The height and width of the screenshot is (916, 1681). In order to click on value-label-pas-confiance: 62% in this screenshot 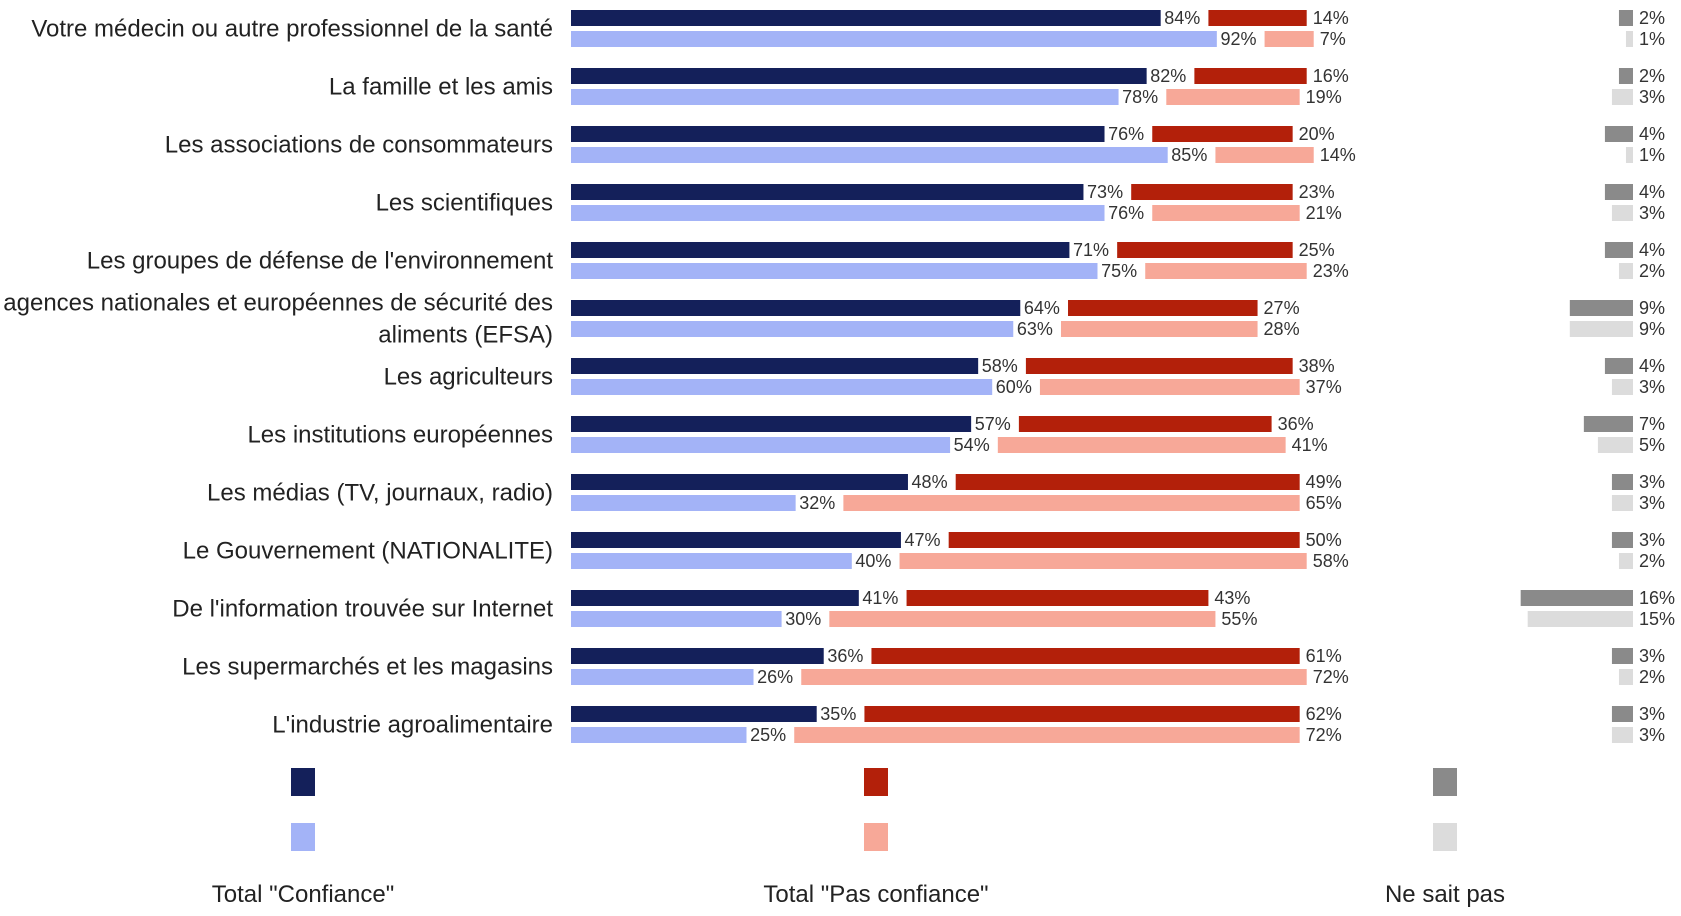, I will do `click(1324, 714)`.